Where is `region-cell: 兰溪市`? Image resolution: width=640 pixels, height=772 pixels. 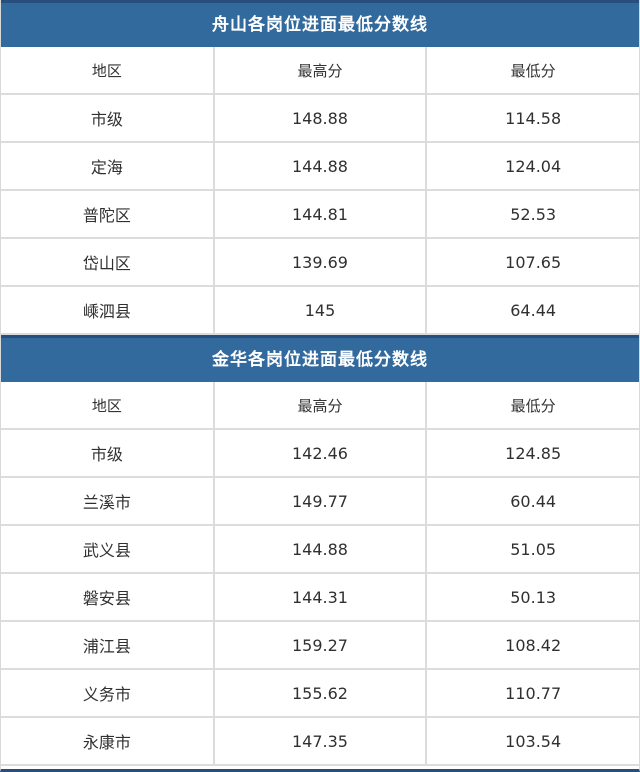 region-cell: 兰溪市 is located at coordinates (107, 501).